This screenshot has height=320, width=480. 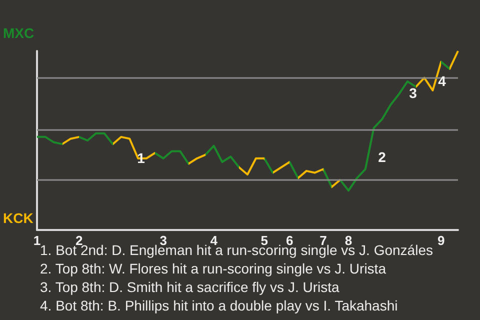 I want to click on text: KCK, so click(x=18, y=218).